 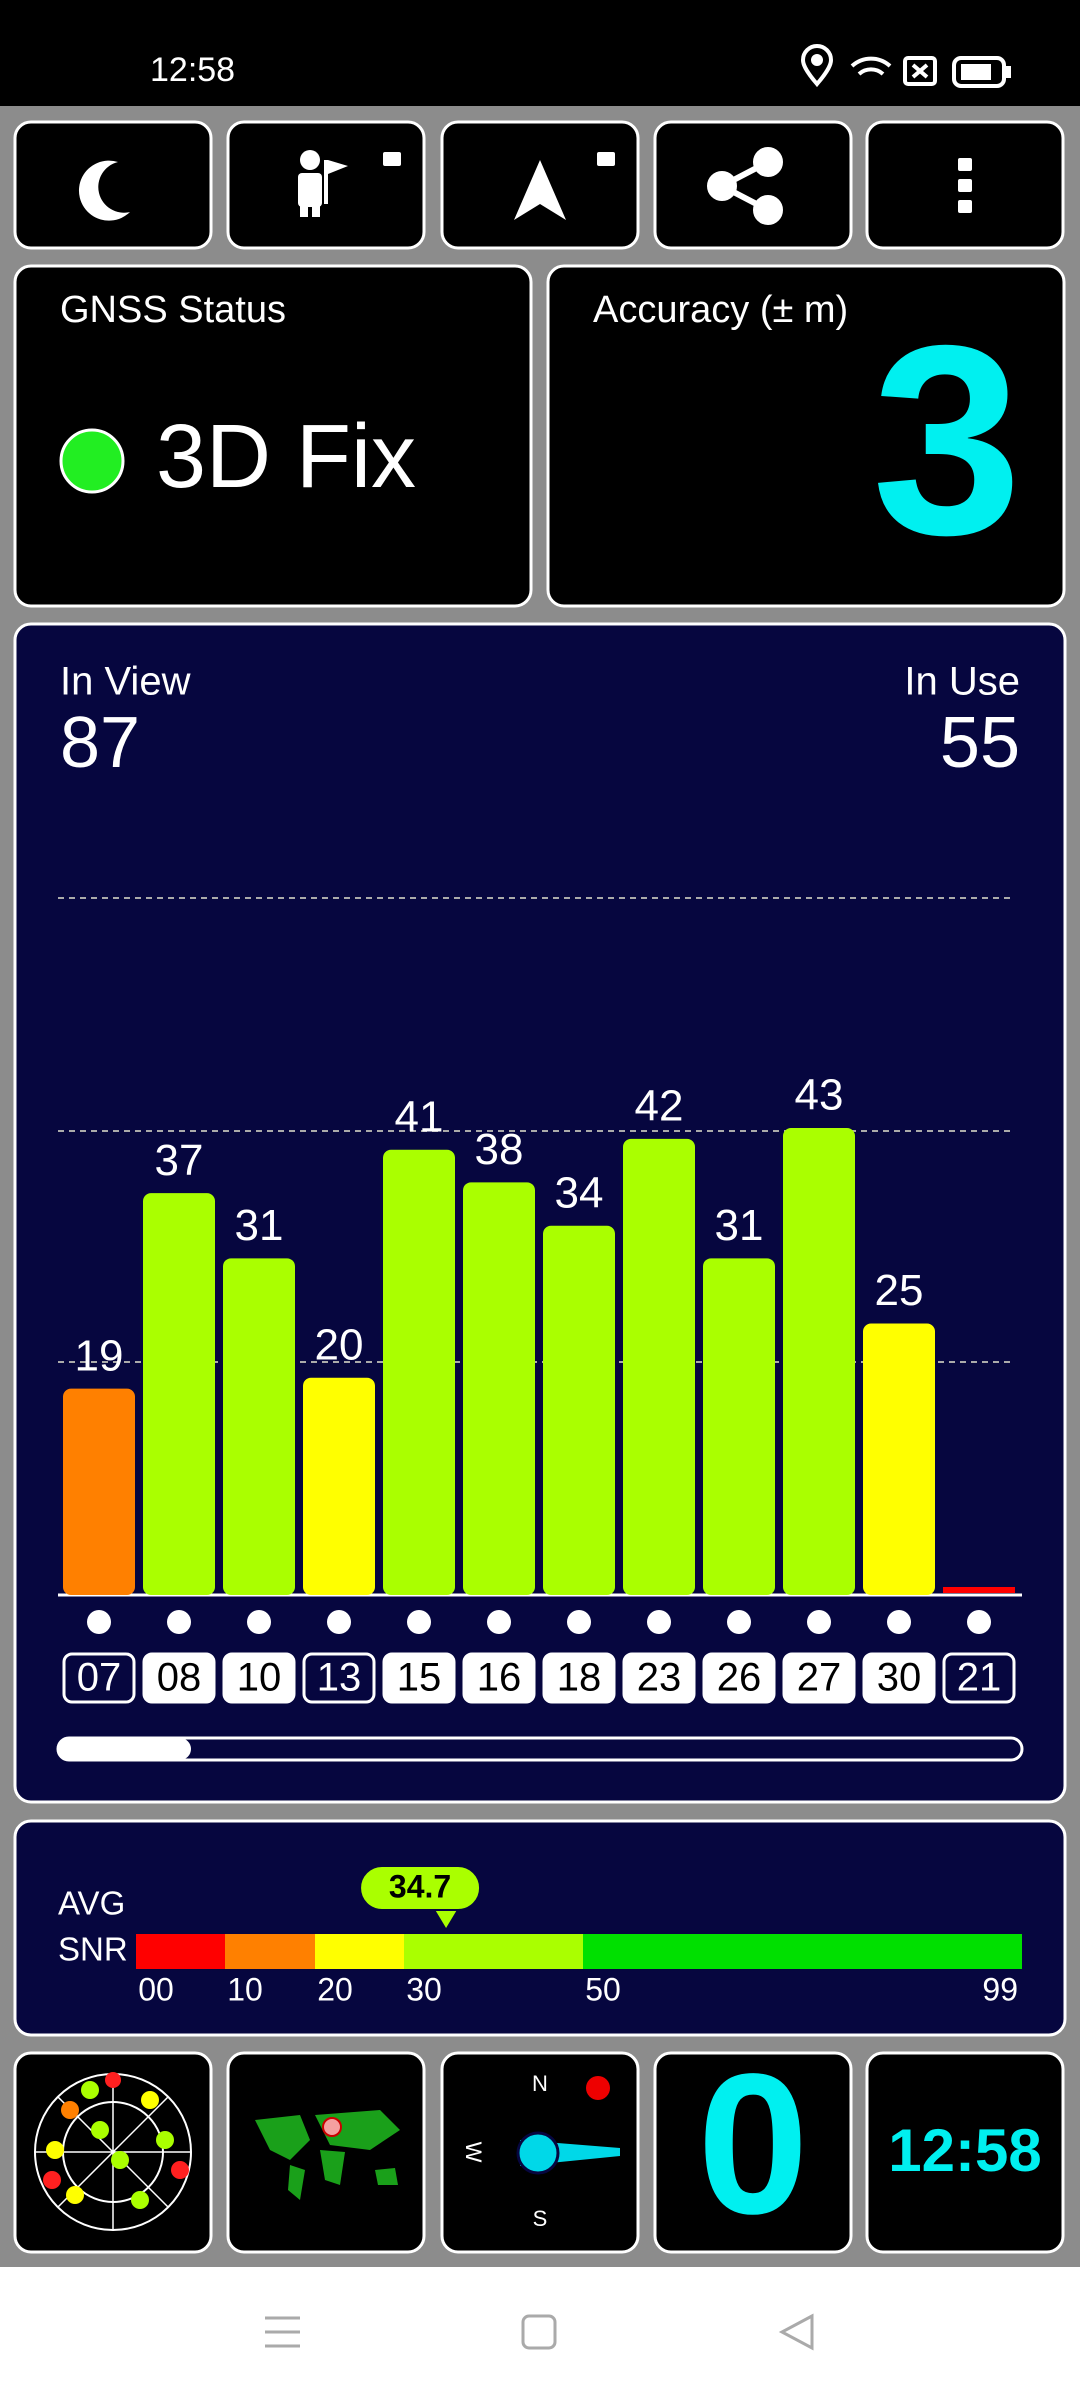 I want to click on satellite-id: 27, so click(x=819, y=1678).